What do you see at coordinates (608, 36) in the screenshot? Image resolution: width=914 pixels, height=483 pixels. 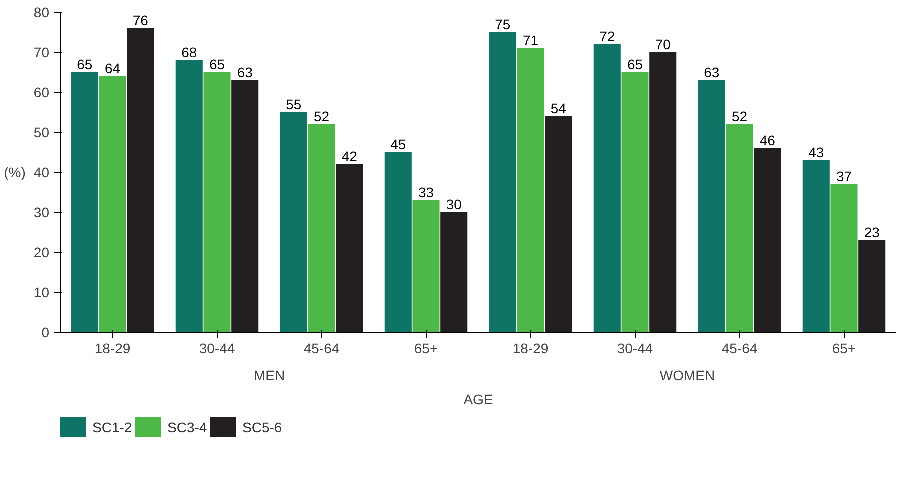 I see `data-label: 72` at bounding box center [608, 36].